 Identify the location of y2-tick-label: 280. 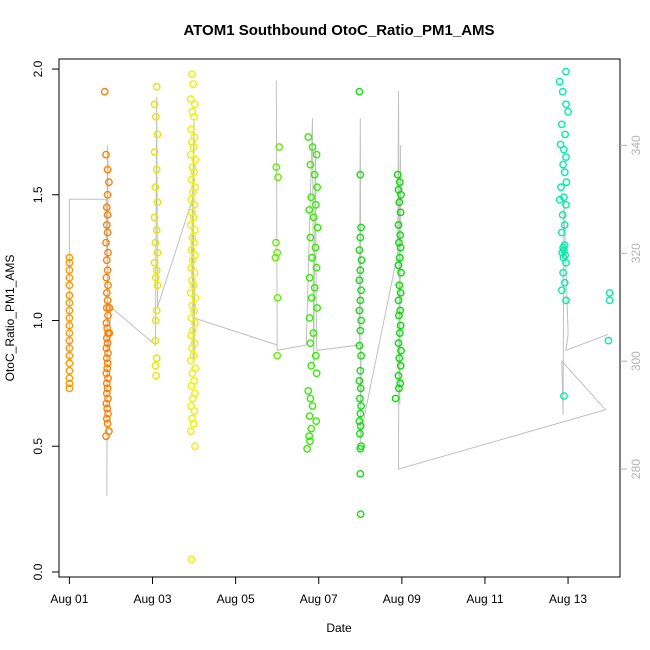
(636, 469).